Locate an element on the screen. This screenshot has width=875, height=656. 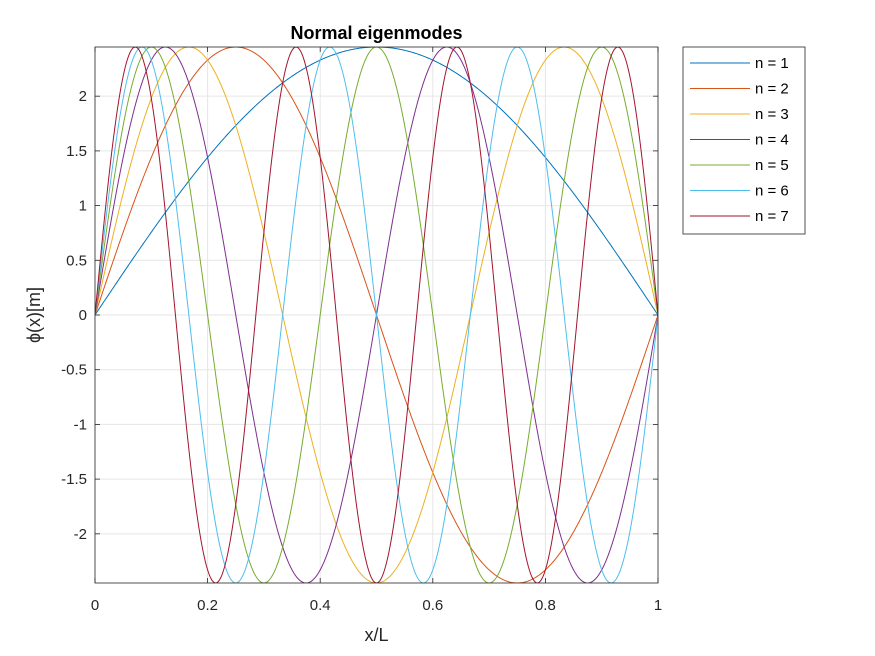
legend-label-n-7: n = 7 is located at coordinates (772, 216).